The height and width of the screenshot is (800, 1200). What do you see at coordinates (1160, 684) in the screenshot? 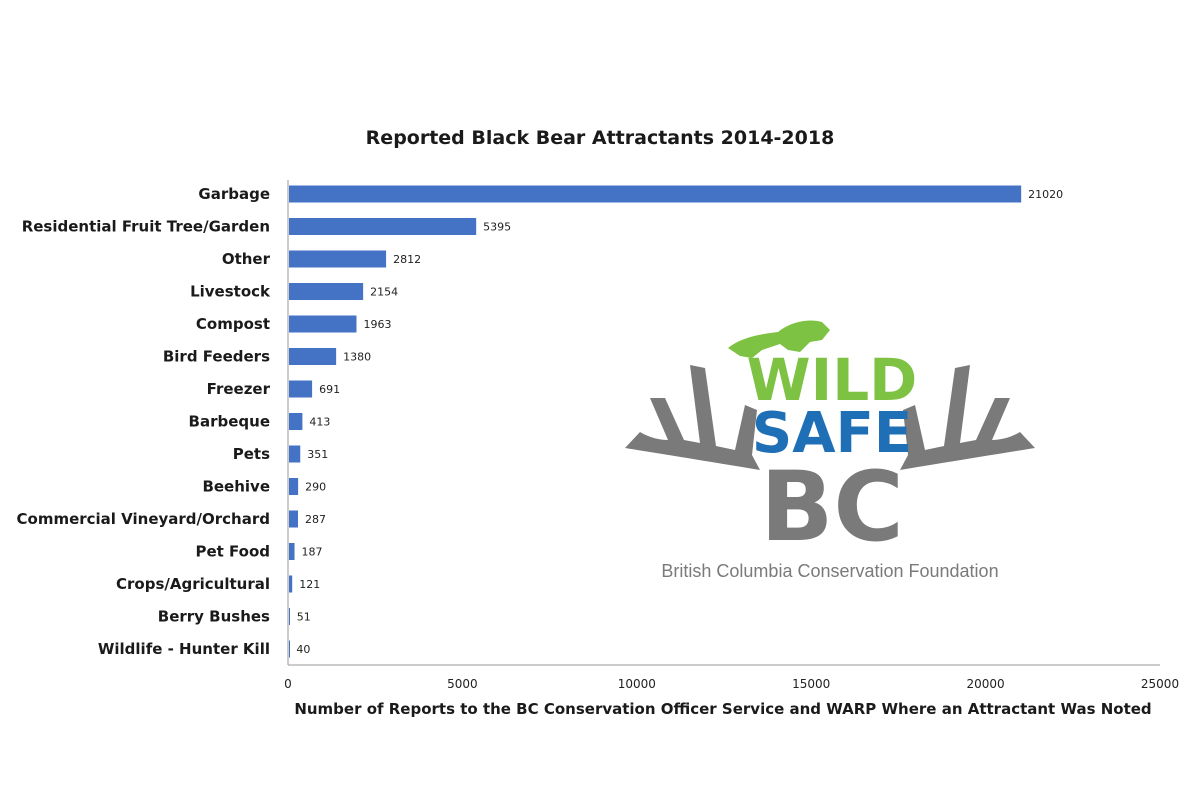
I see `x-tick-label: 25000` at bounding box center [1160, 684].